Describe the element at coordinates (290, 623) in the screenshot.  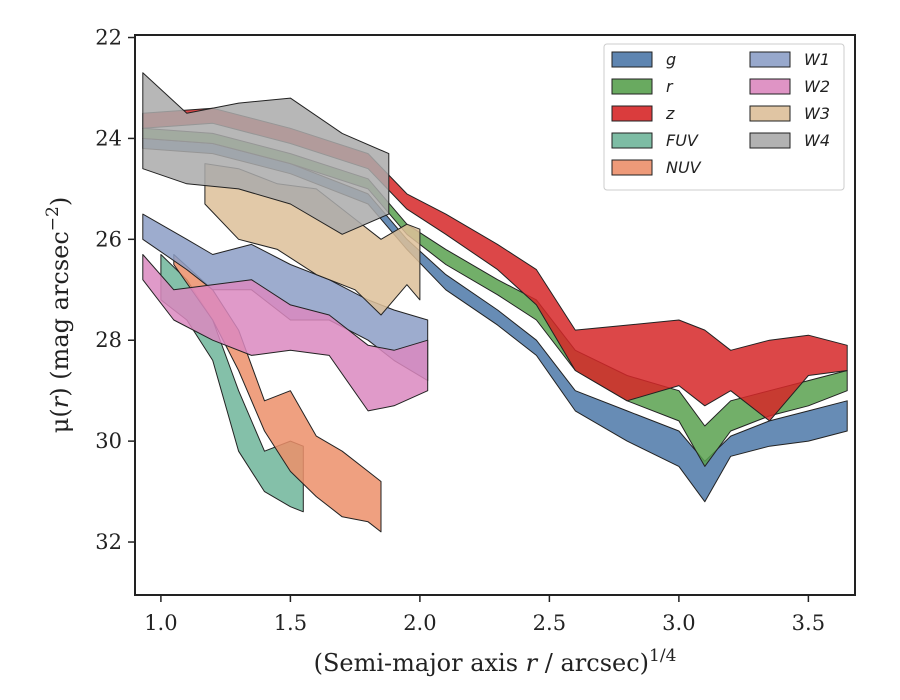
I see `x-tick-label: 1.5` at that location.